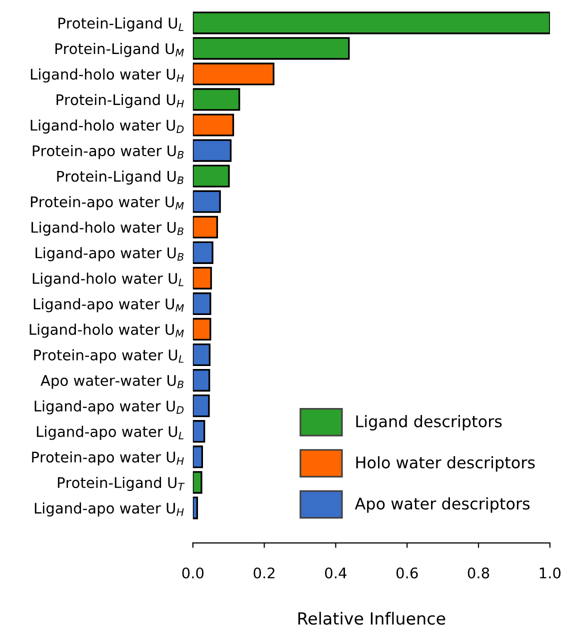  What do you see at coordinates (119, 49) in the screenshot?
I see `y-tick-label: Protein-Ligand U$_{M}$` at bounding box center [119, 49].